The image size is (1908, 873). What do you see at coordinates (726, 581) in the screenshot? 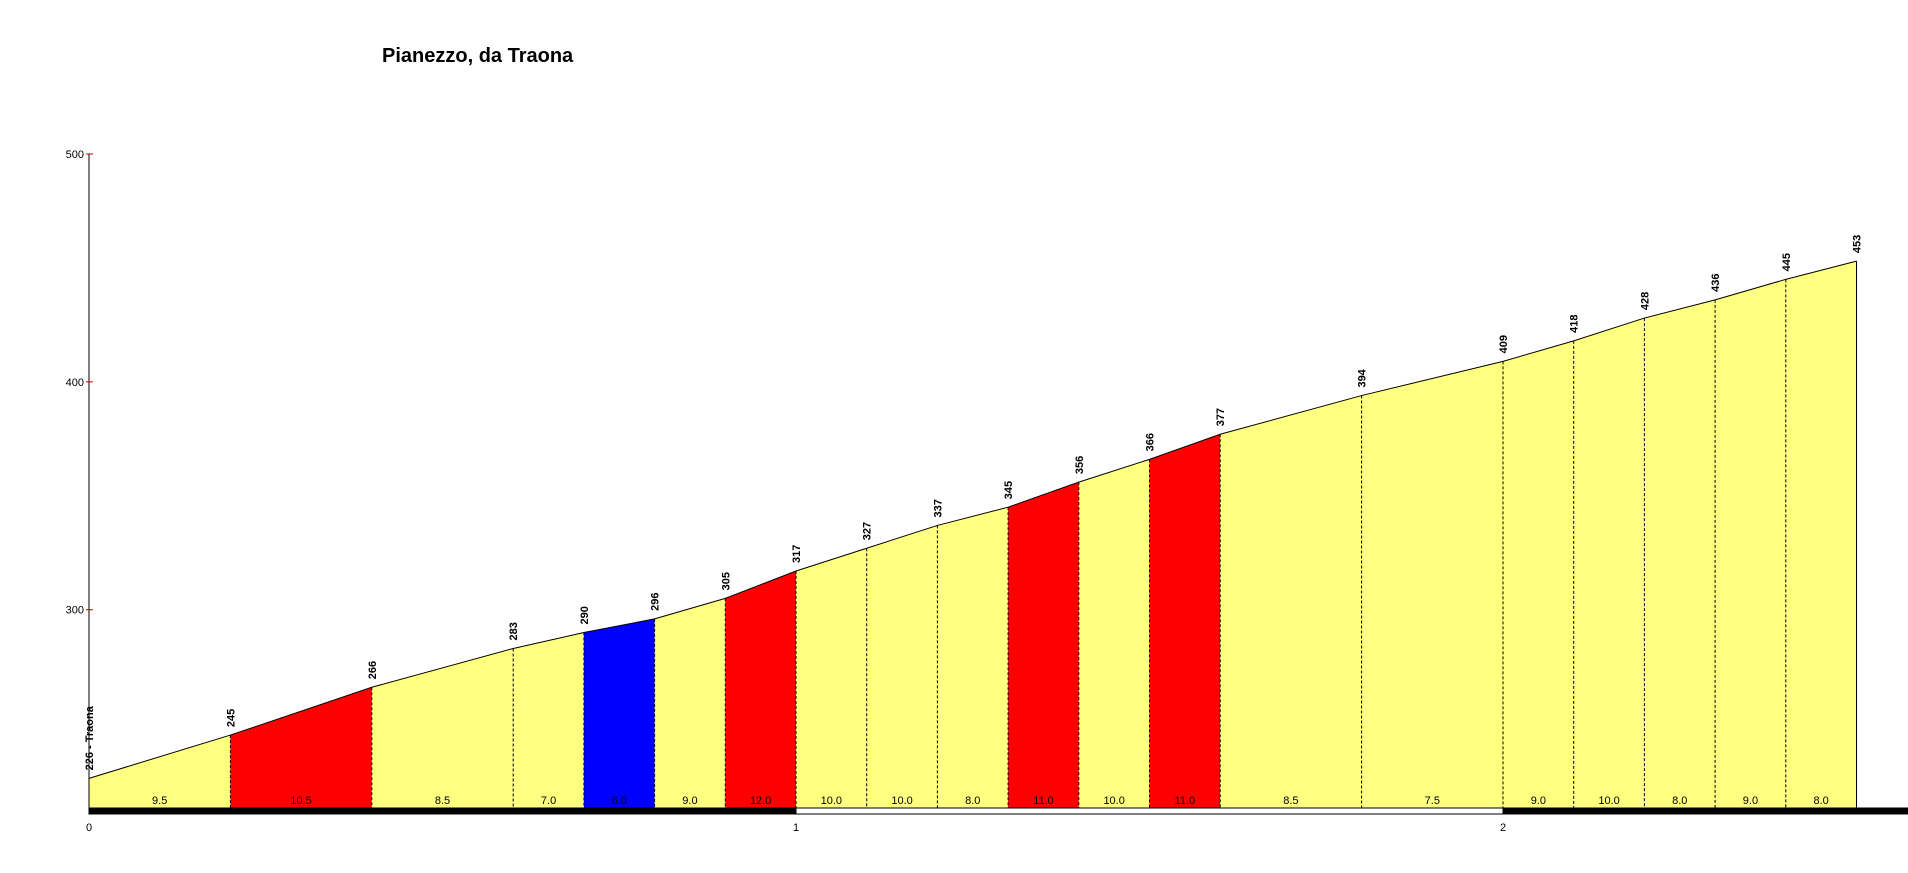
I see `elevation-label: 305` at bounding box center [726, 581].